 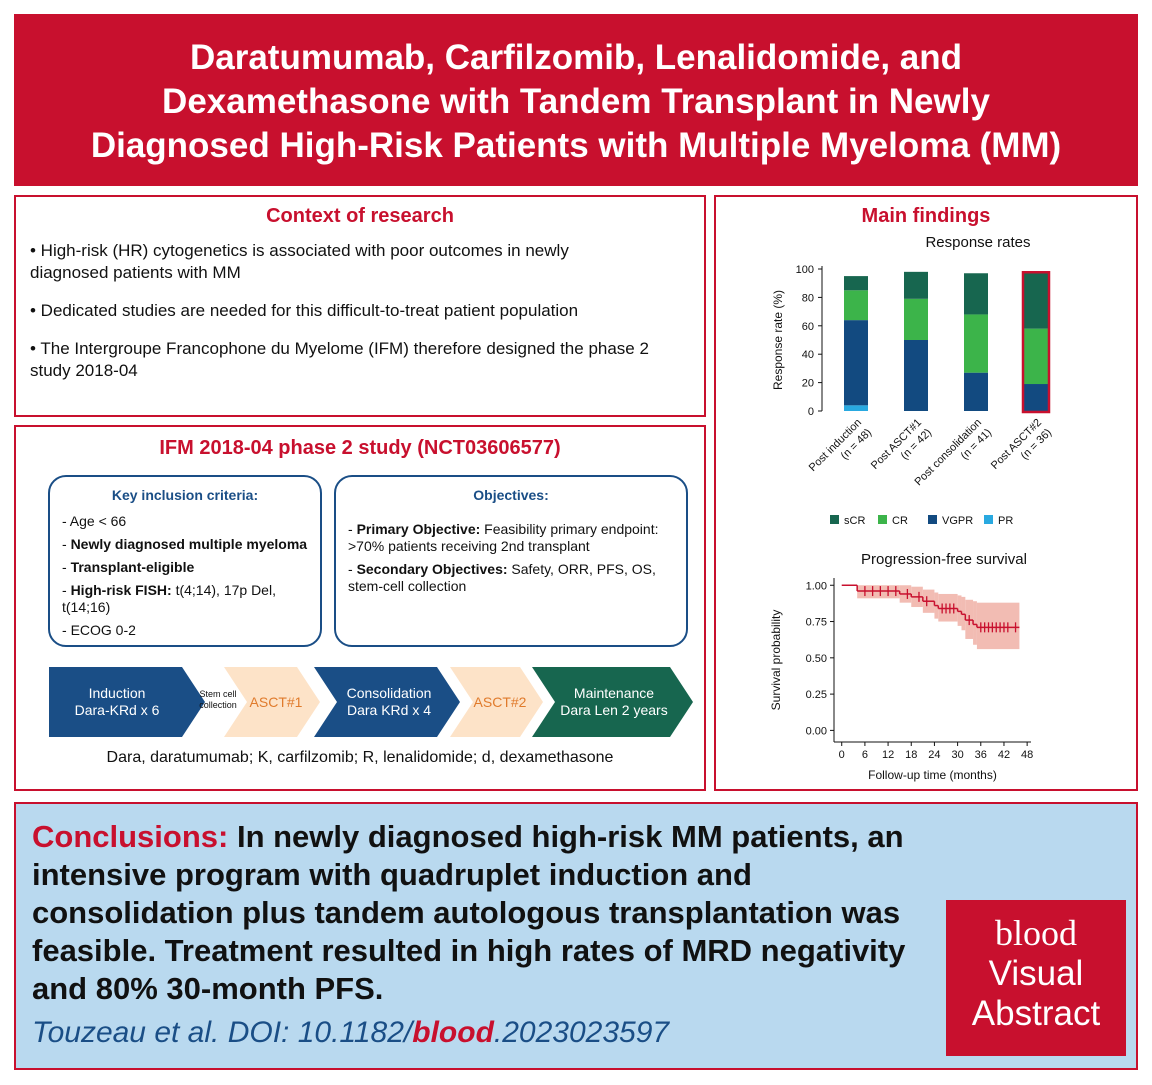 What do you see at coordinates (1005, 521) in the screenshot?
I see `legend-label: PR` at bounding box center [1005, 521].